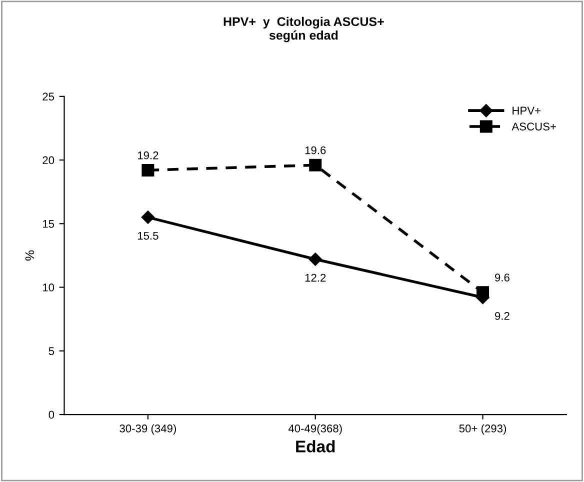  Describe the element at coordinates (502, 278) in the screenshot. I see `data-label: 9.6` at that location.